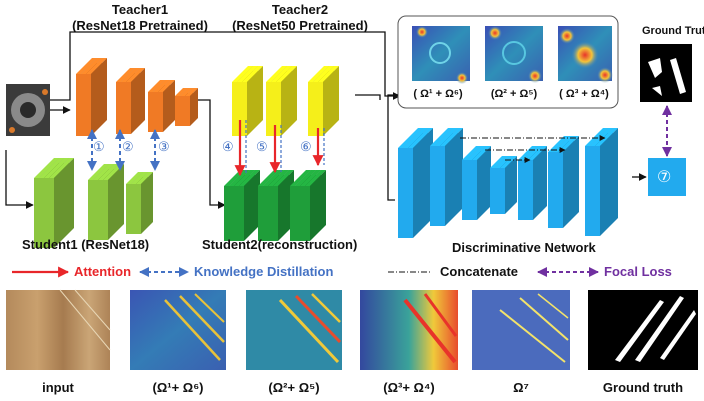 Image resolution: width=704 pixels, height=401 pixels. Describe the element at coordinates (164, 146) in the screenshot. I see `marker-3: ③` at that location.